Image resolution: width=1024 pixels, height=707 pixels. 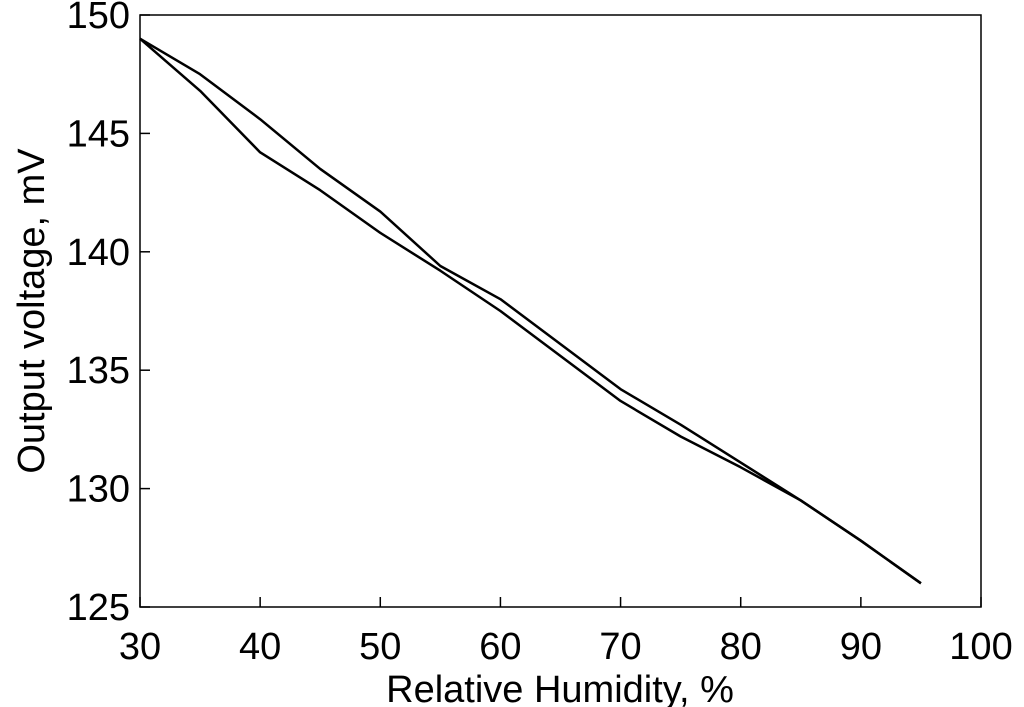 I want to click on y-tick-label: 150, so click(x=98, y=18).